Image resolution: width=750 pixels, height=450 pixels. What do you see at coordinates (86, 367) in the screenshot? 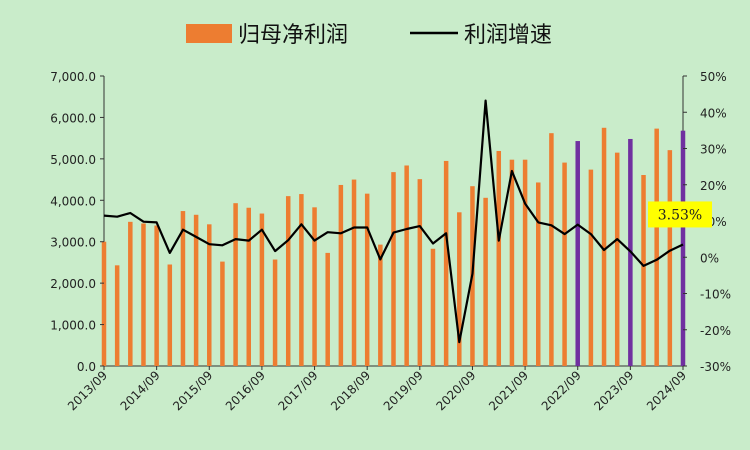
I see `left-tick-label: 0.0` at bounding box center [86, 367].